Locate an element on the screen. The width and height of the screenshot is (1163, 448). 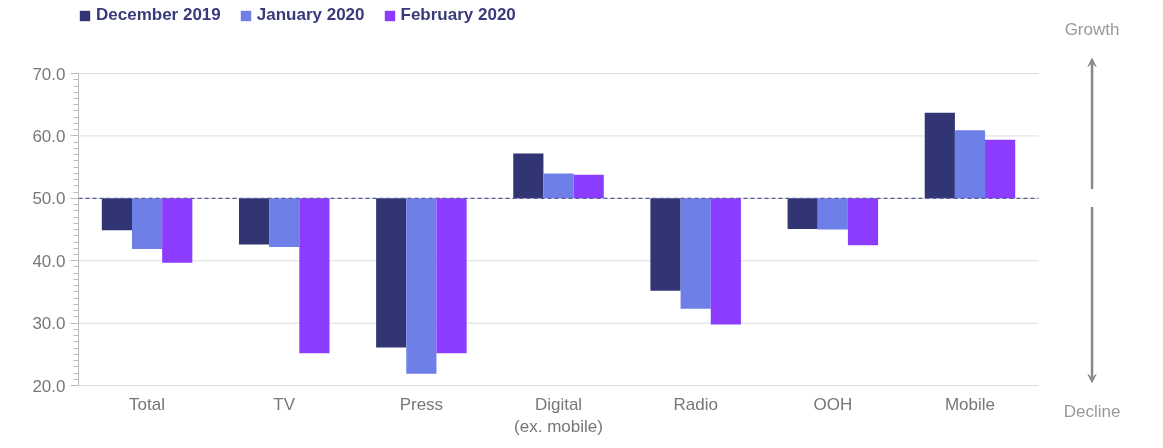
x-tick-label: OOH is located at coordinates (833, 404).